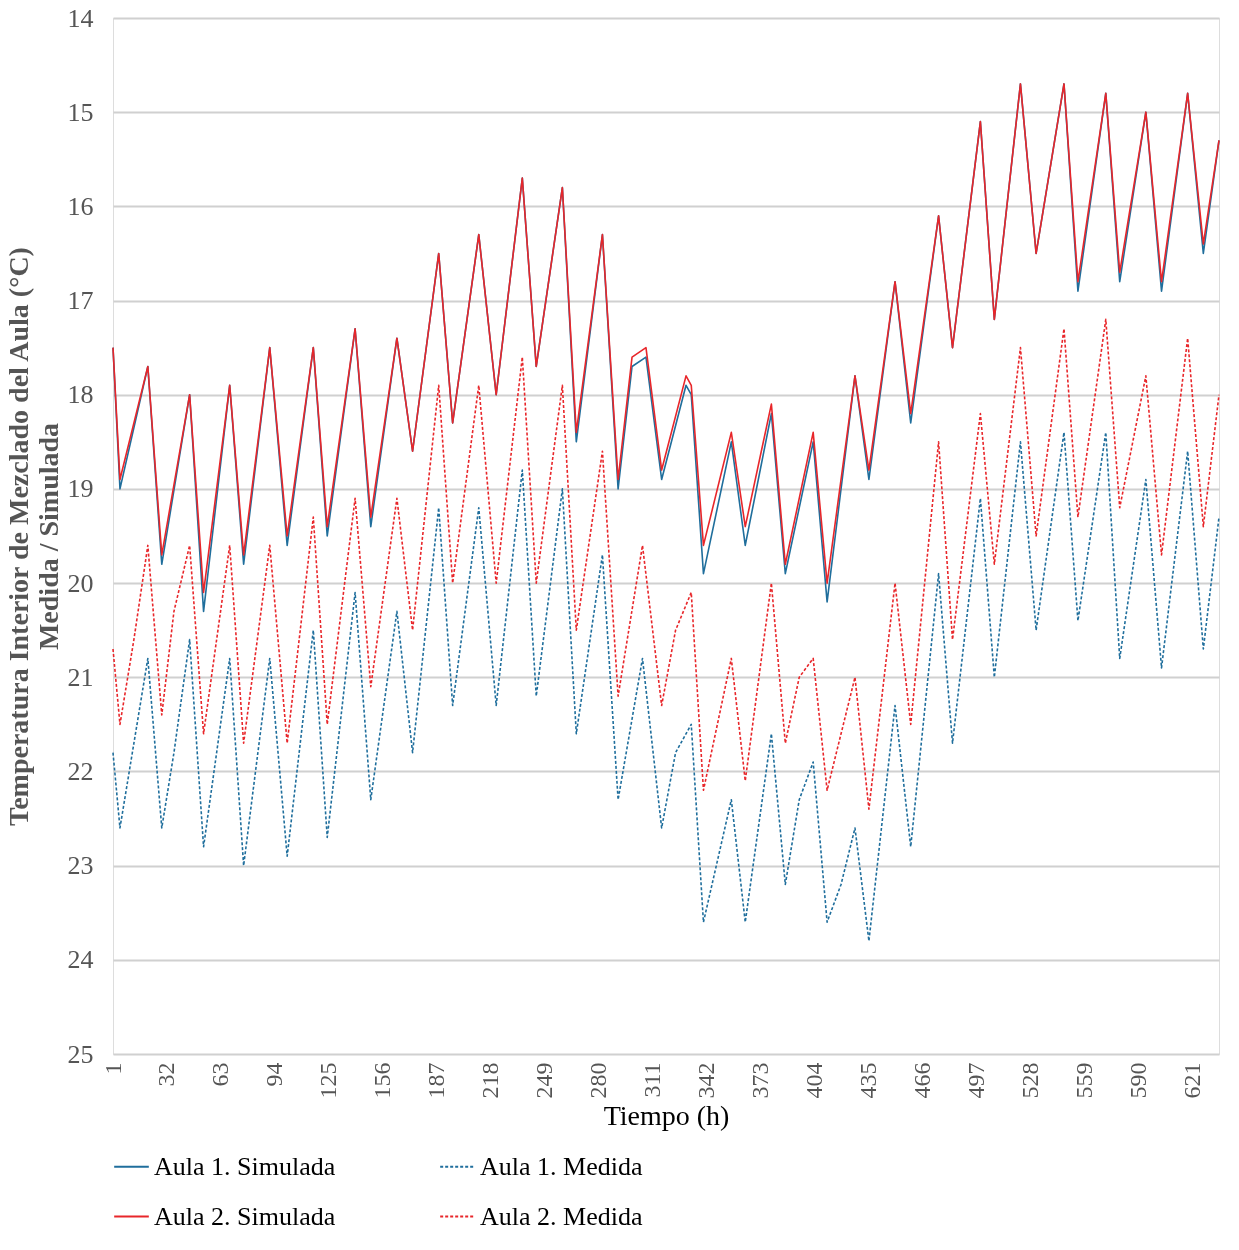  I want to click on x-tick-label: 156, so click(382, 1080).